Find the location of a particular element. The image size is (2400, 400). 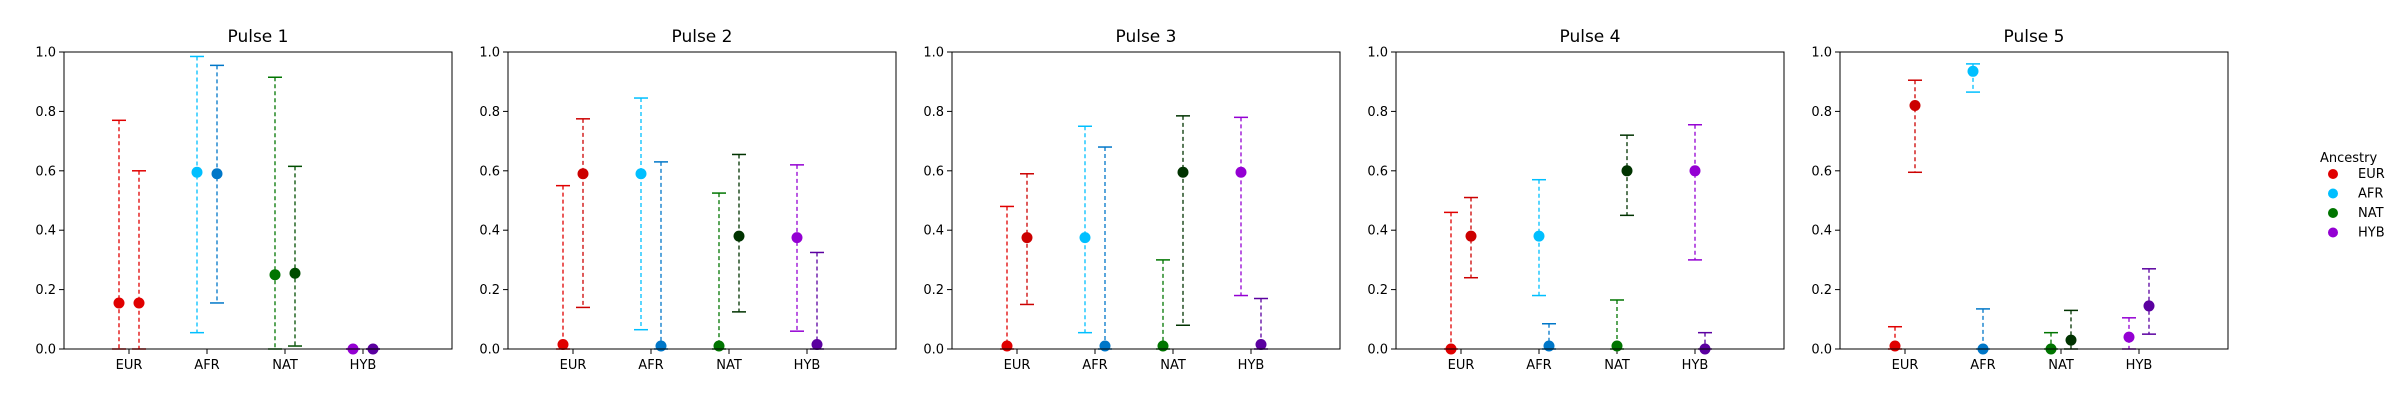

subplot-title: Pulse 4 is located at coordinates (1590, 37).